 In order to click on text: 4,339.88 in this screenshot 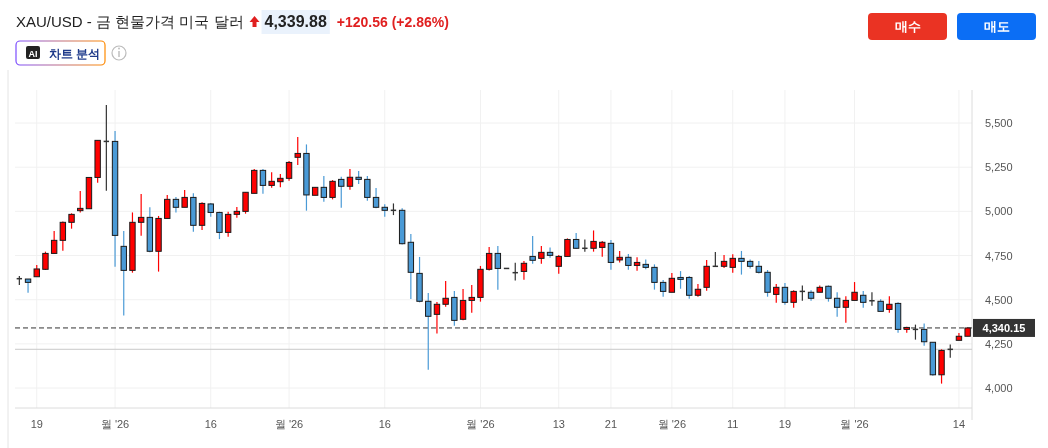, I will do `click(295, 21)`.